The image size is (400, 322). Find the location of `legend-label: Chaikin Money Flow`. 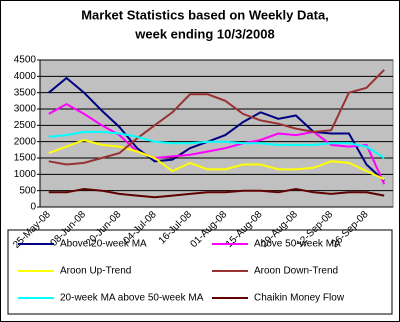

legend-label: Chaikin Money Flow is located at coordinates (299, 298).